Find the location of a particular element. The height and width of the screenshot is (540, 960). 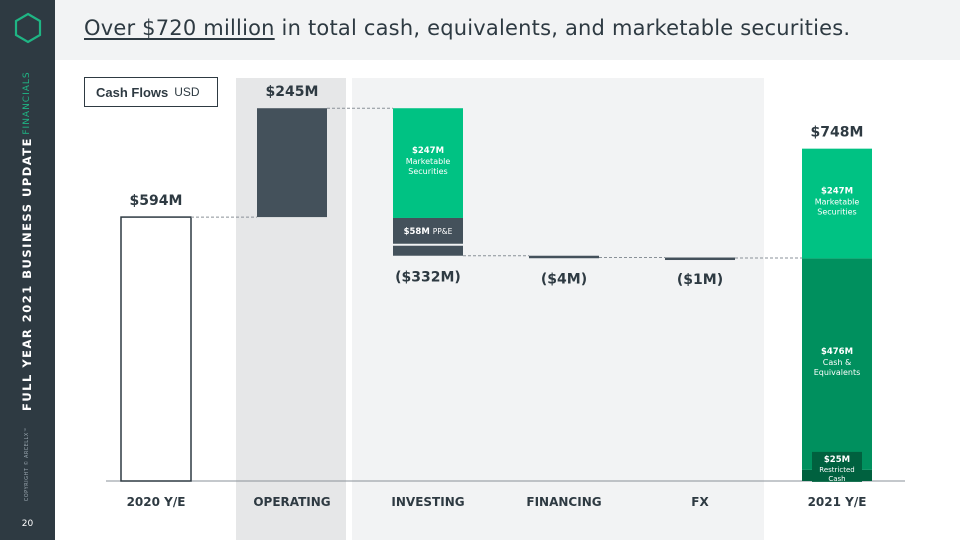

bar-2021-y-e-marketable-securities is located at coordinates (837, 203).